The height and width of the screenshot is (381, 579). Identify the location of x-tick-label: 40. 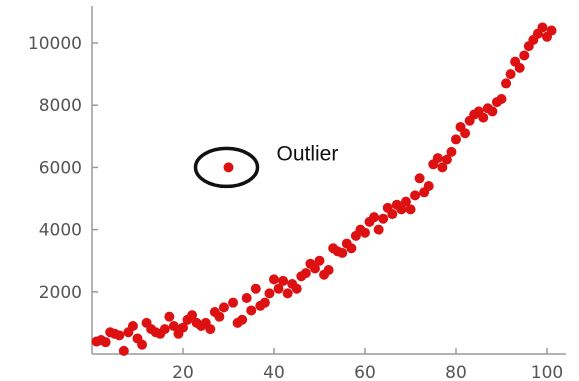
(274, 372).